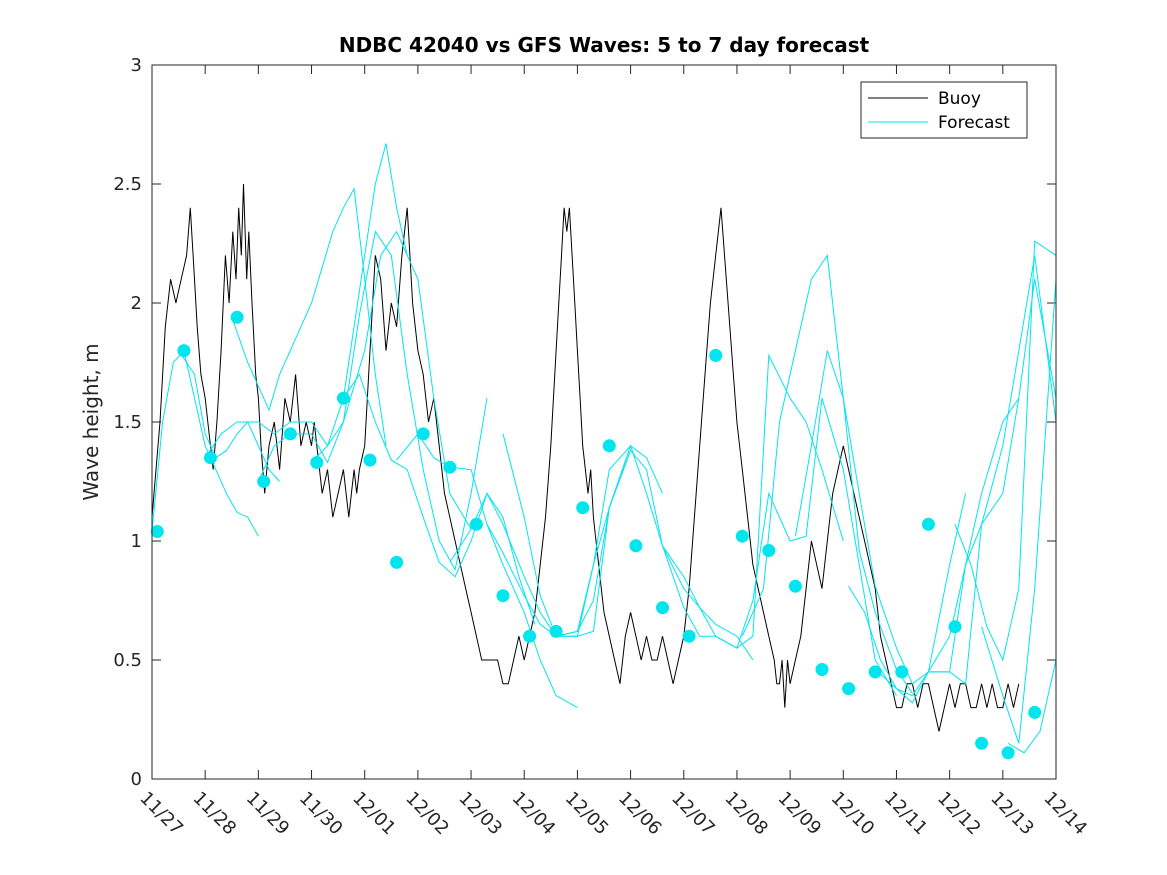 Image resolution: width=1167 pixels, height=875 pixels. I want to click on y-tick-label: 0, so click(136, 779).